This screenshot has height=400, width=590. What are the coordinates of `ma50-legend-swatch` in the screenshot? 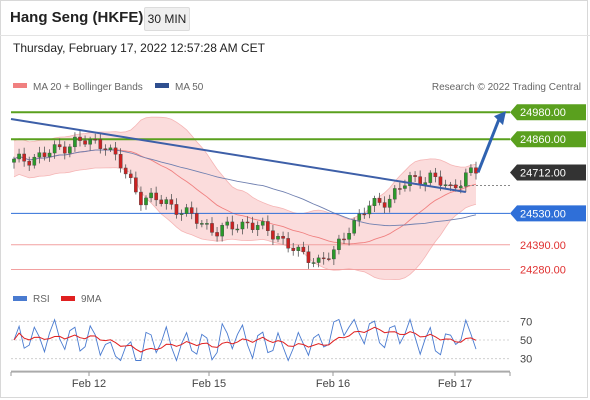 It's located at (162, 85).